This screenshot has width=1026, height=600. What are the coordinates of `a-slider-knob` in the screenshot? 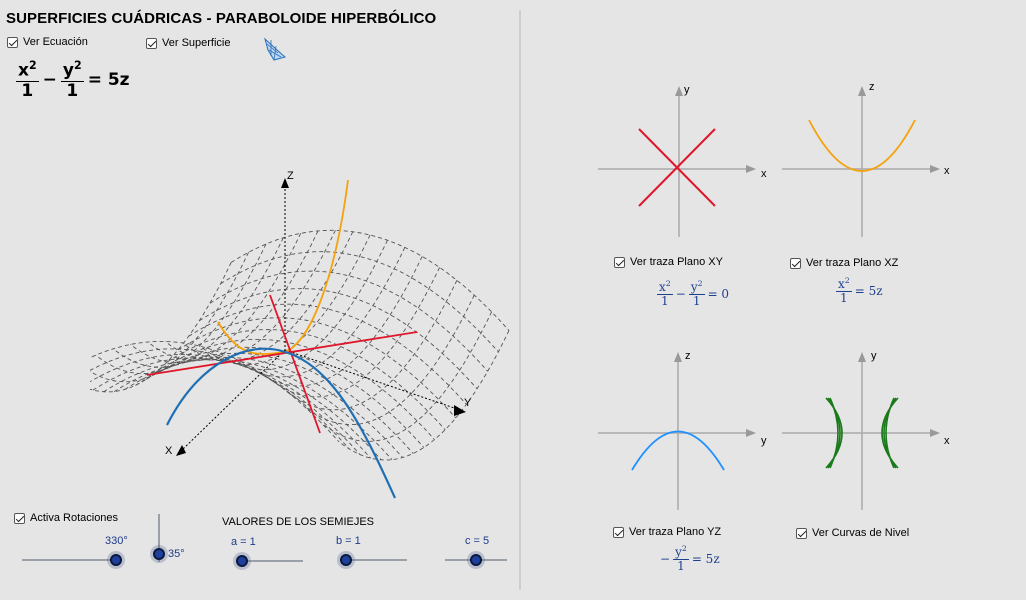 It's located at (242, 561).